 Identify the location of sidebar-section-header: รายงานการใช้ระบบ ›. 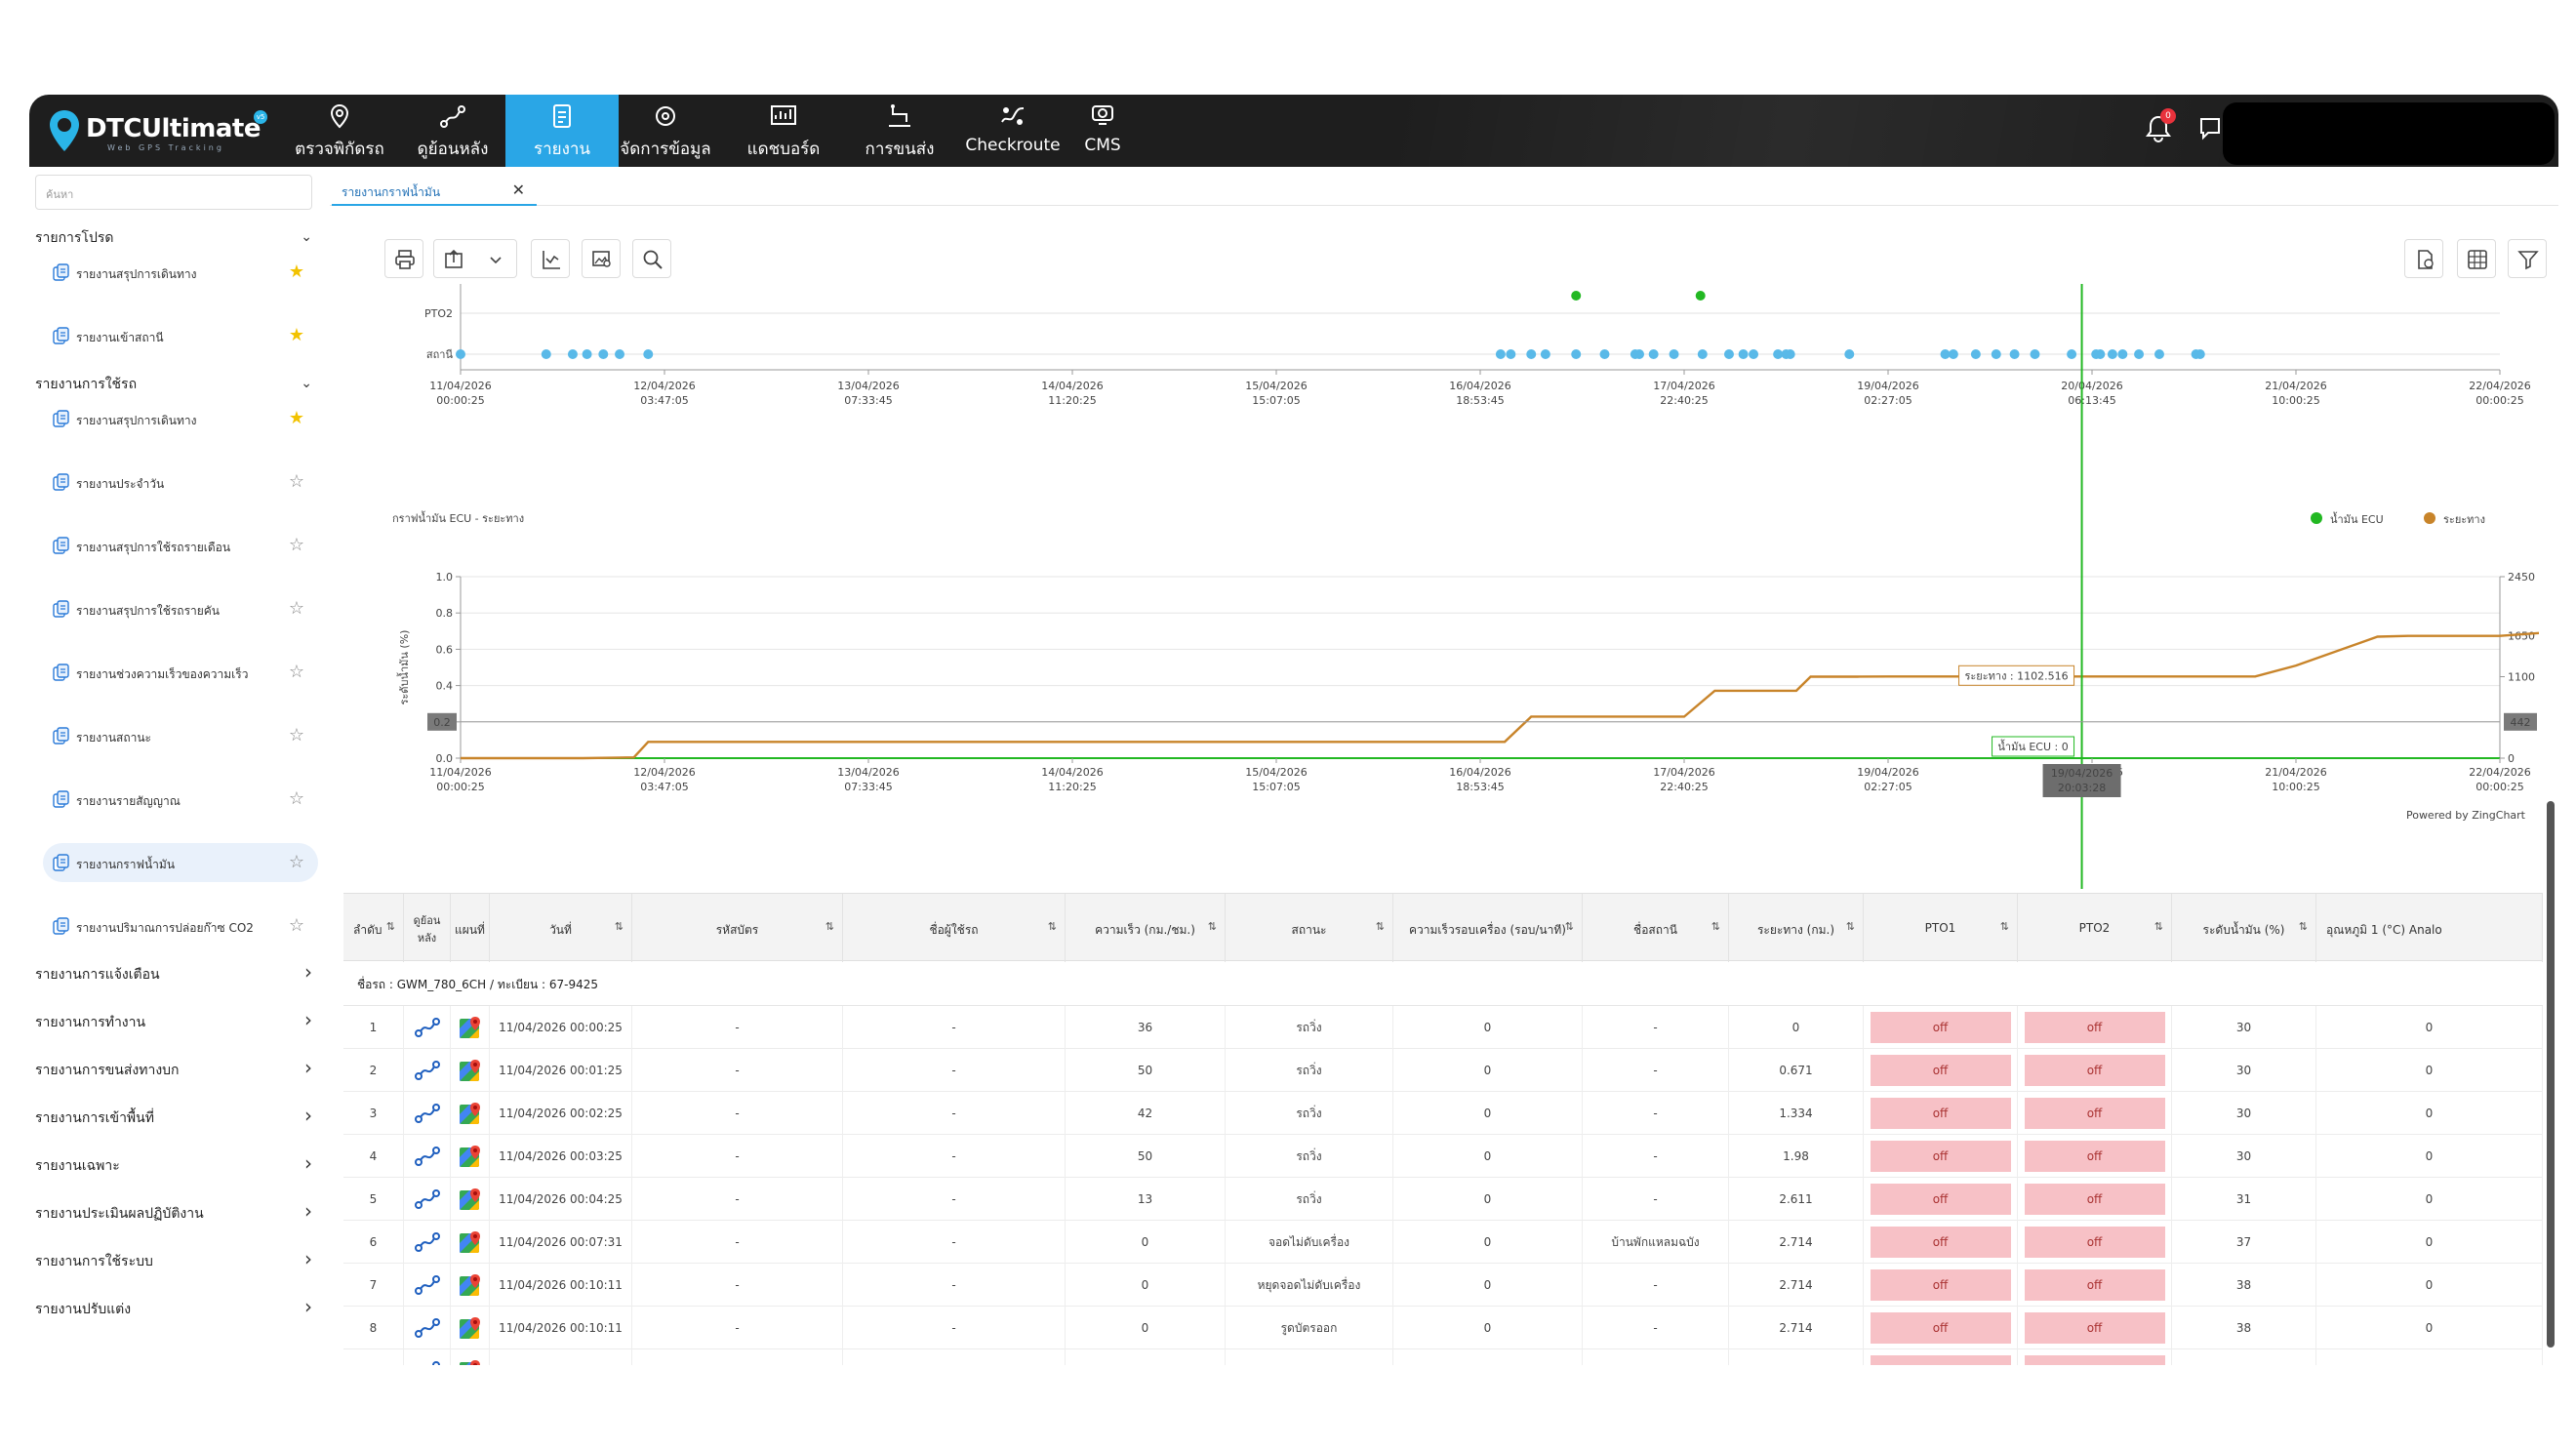
(176, 1261).